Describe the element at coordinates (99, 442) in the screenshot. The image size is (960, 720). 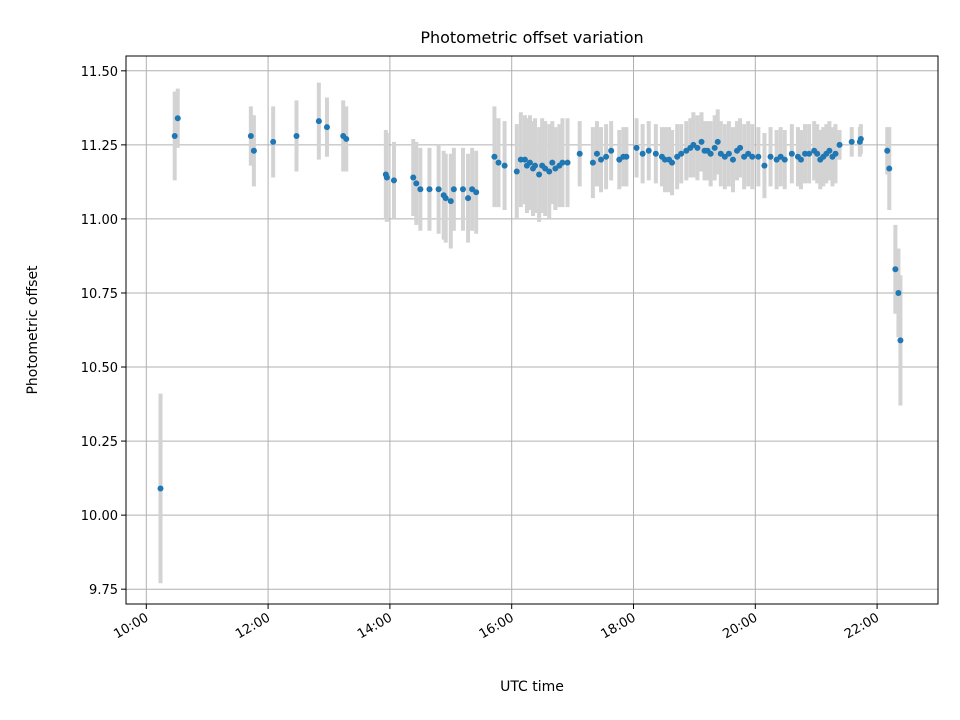
I see `y-tick-label: 10.25` at that location.